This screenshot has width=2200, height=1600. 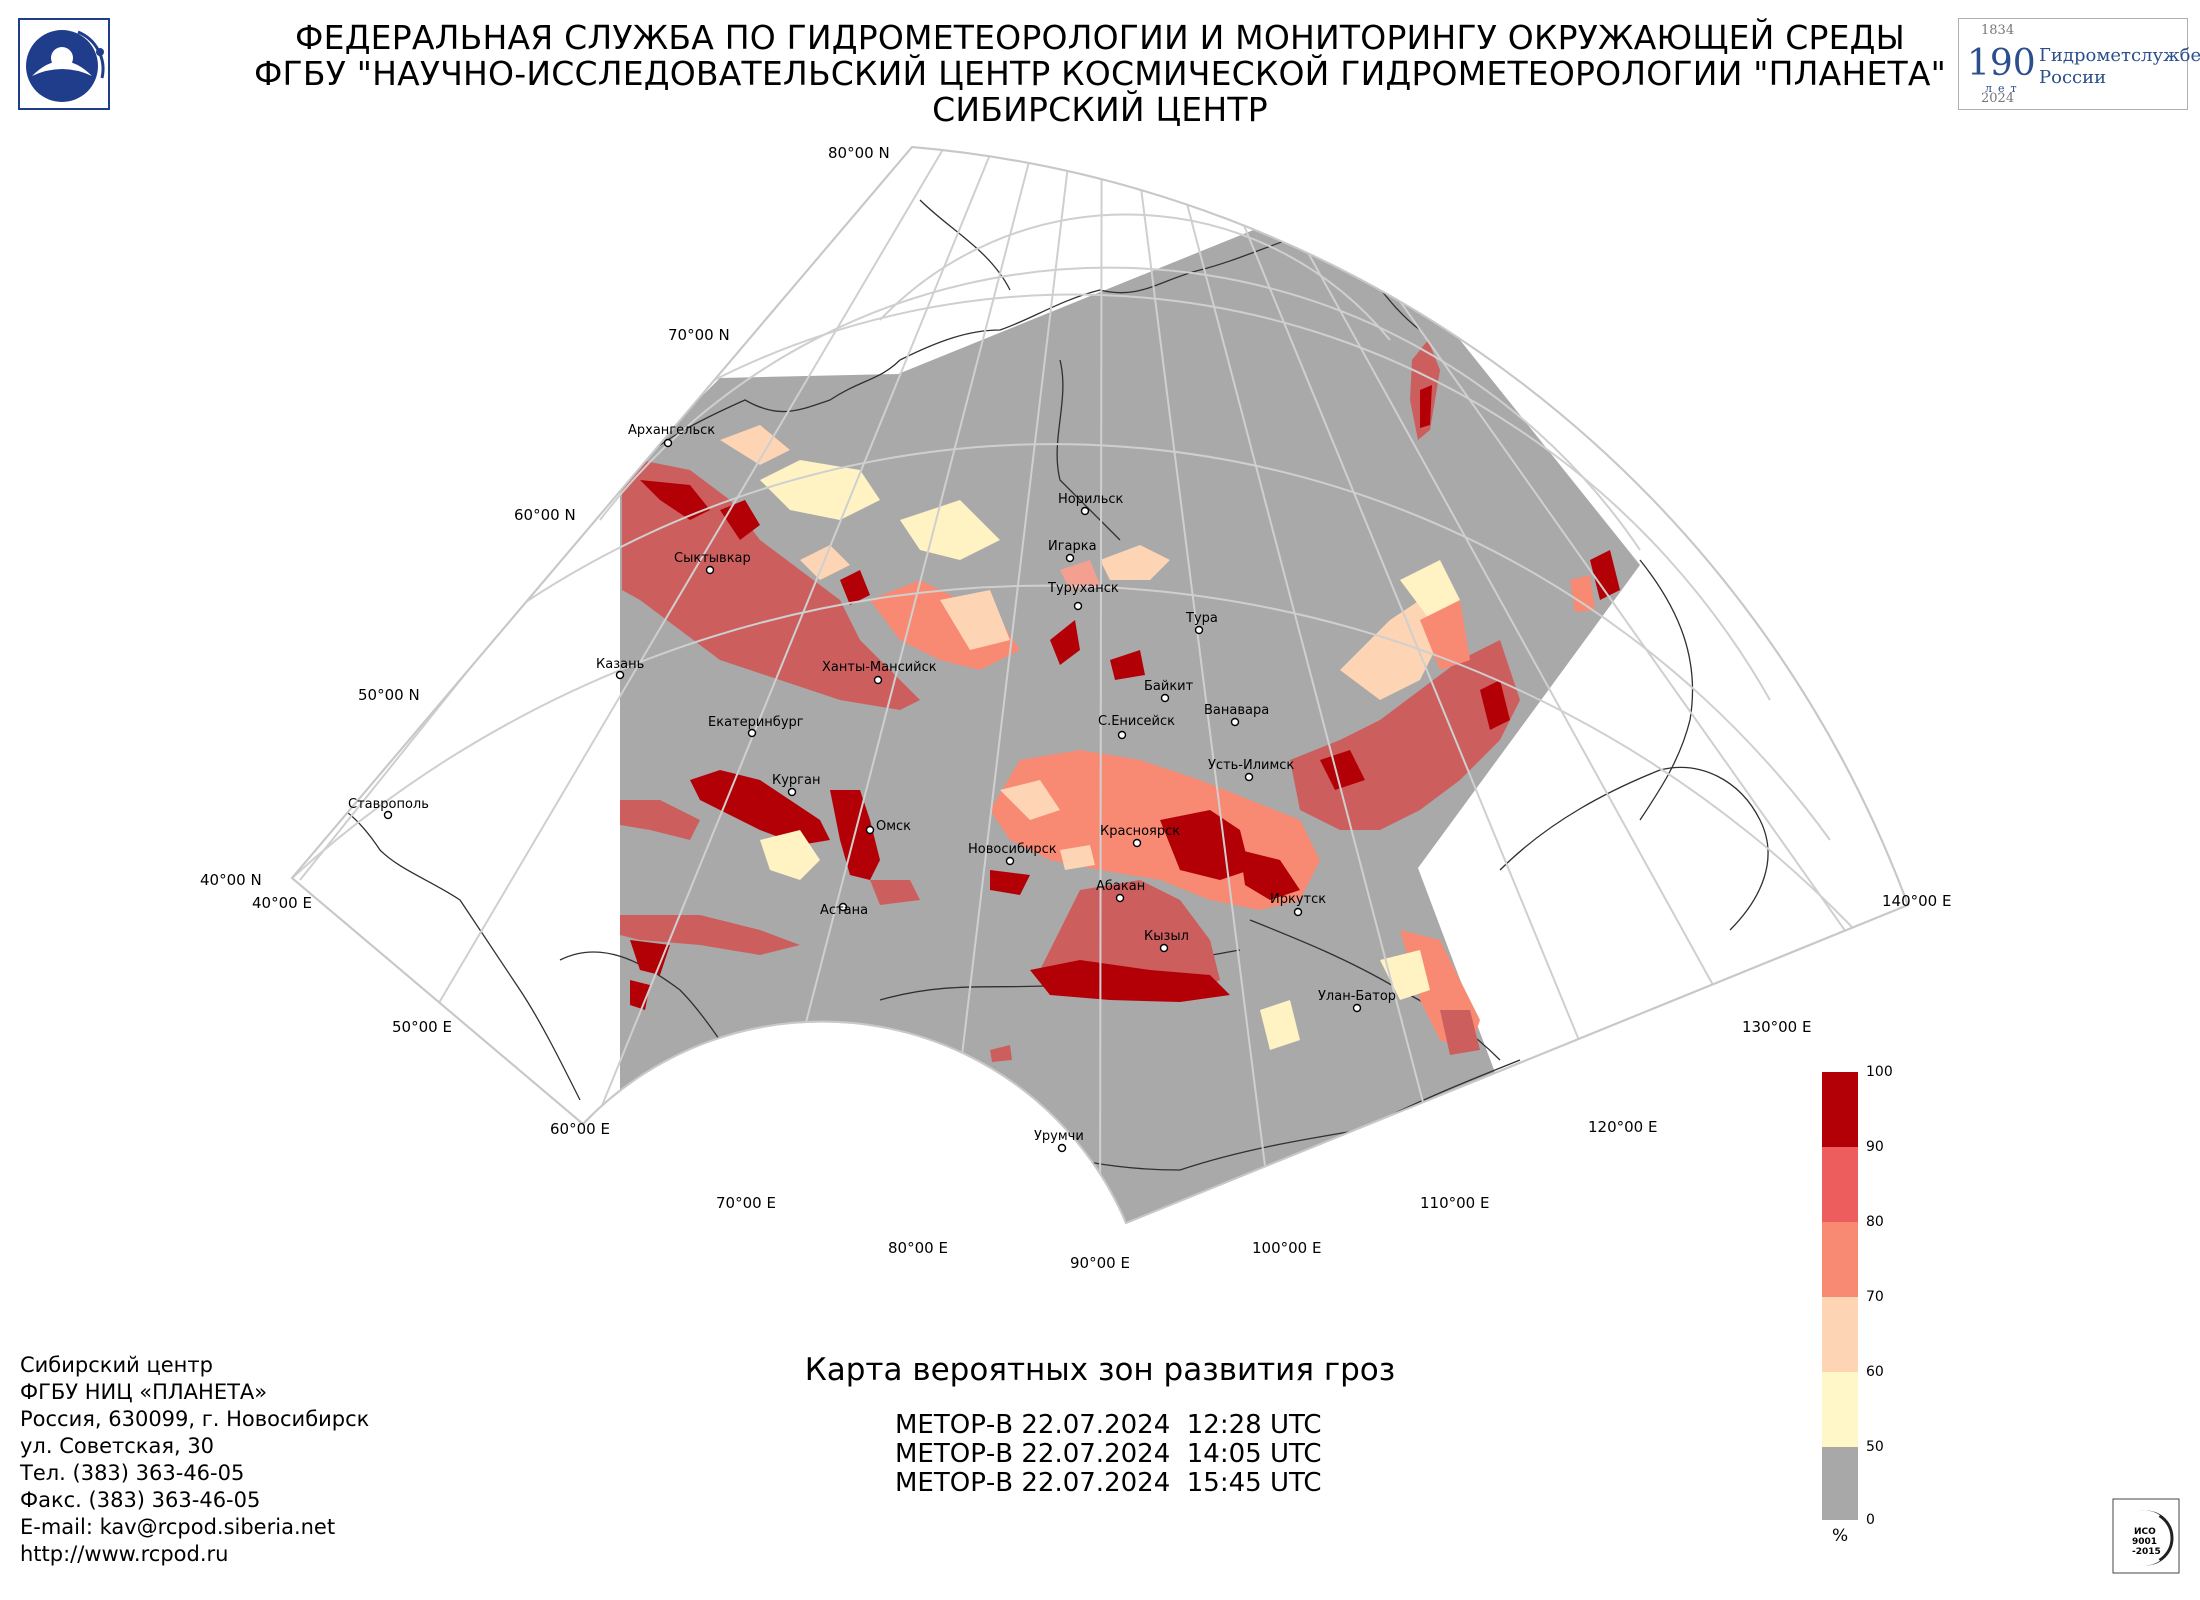 What do you see at coordinates (1776, 1027) in the screenshot?
I see `grid-label-lon130: 130°00 E` at bounding box center [1776, 1027].